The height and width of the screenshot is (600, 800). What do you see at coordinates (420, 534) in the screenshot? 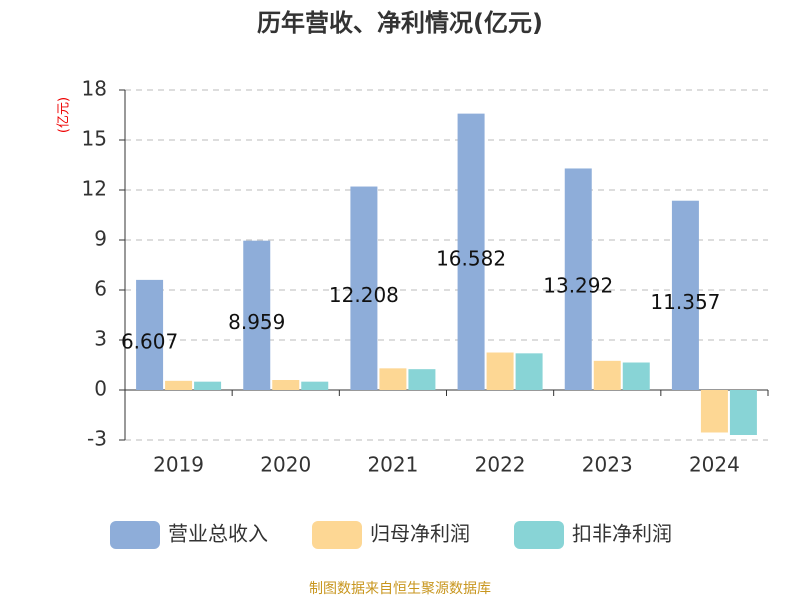
I see `legend-label: 归母净利润` at bounding box center [420, 534].